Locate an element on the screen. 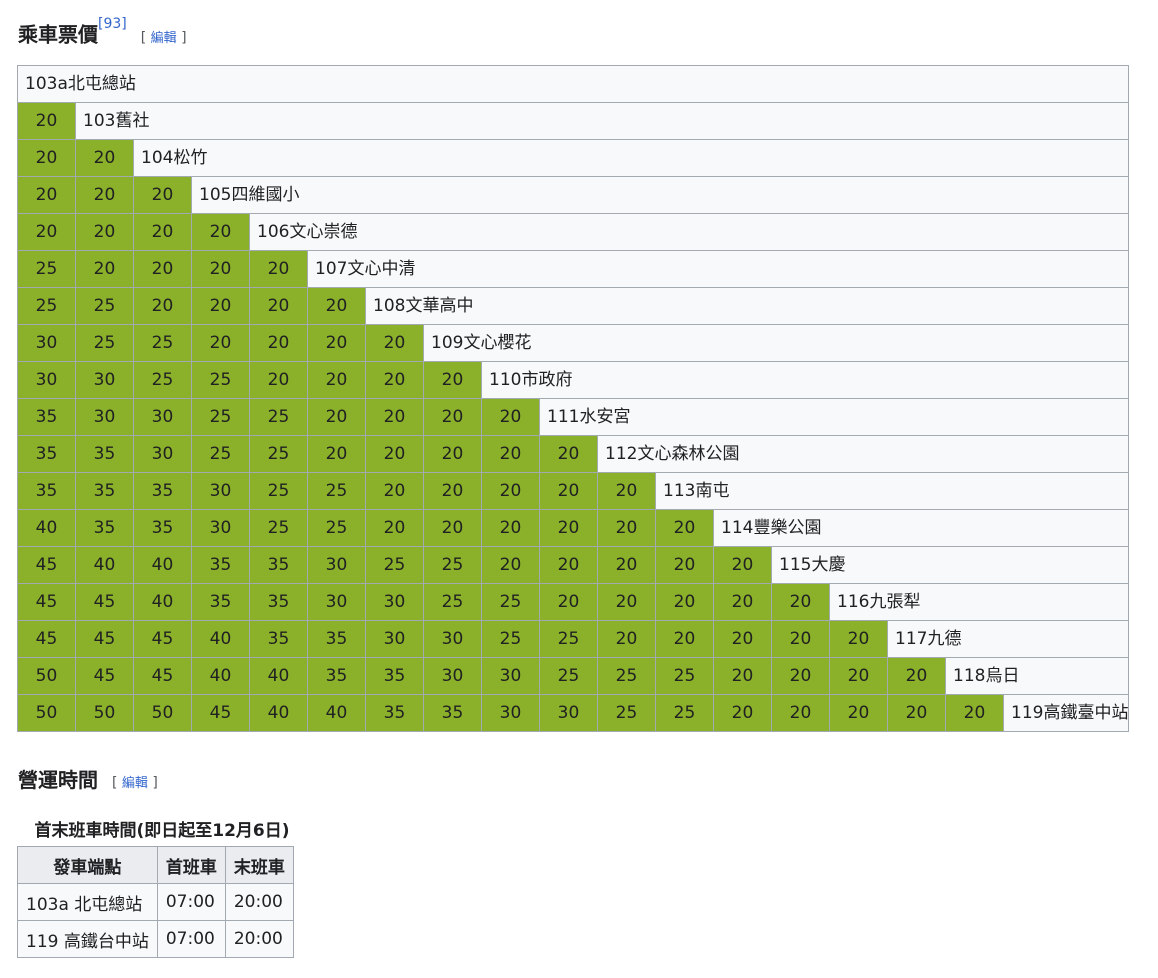 Image resolution: width=1158 pixels, height=978 pixels. fare-row: 20 20 20 105四維國小 is located at coordinates (573, 195).